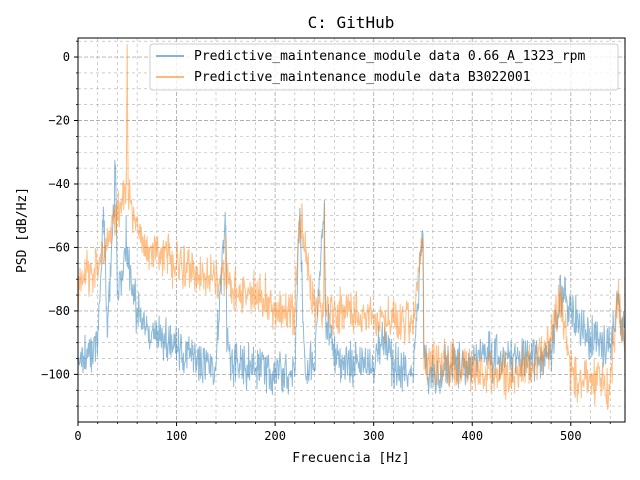 The height and width of the screenshot is (480, 640). I want to click on y-axis-label: PSD [dB/Hz], so click(22, 230).